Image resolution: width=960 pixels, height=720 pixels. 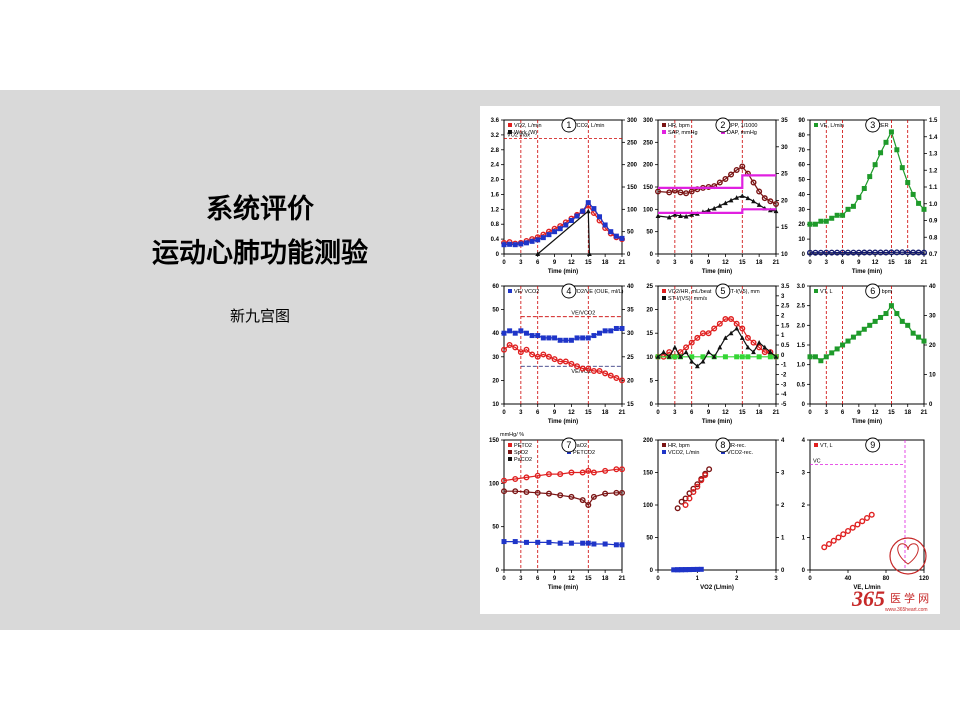 What do you see at coordinates (891, 413) in the screenshot?
I see `x-tick-label: 15` at bounding box center [891, 413].